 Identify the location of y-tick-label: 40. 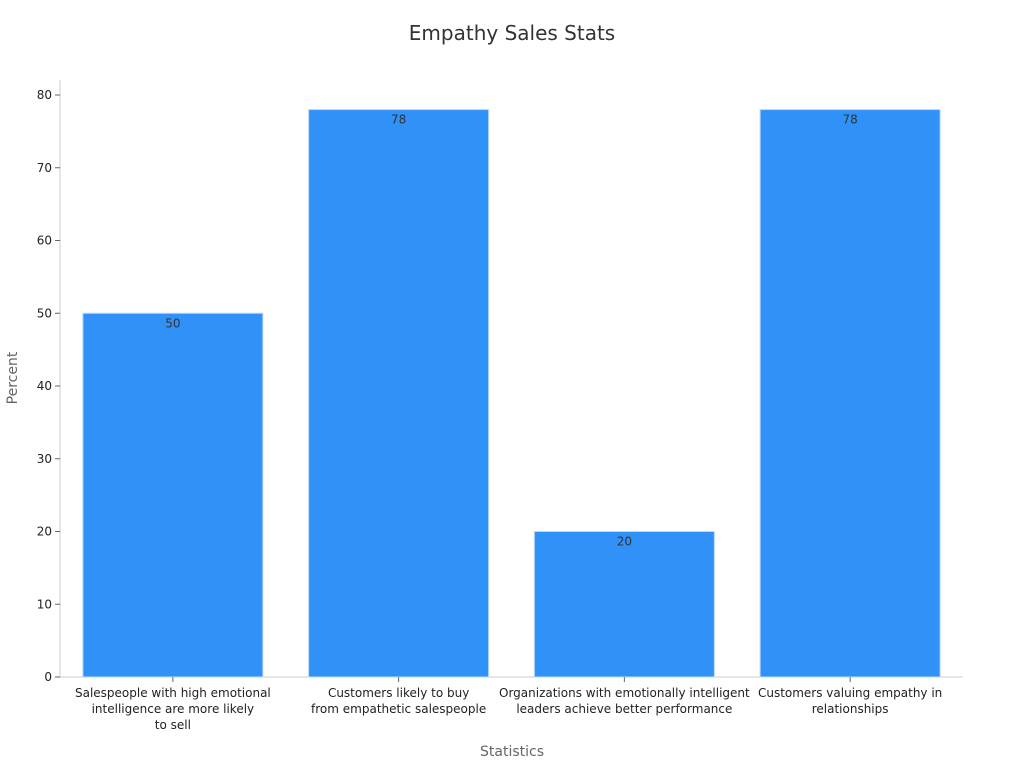
(44, 386).